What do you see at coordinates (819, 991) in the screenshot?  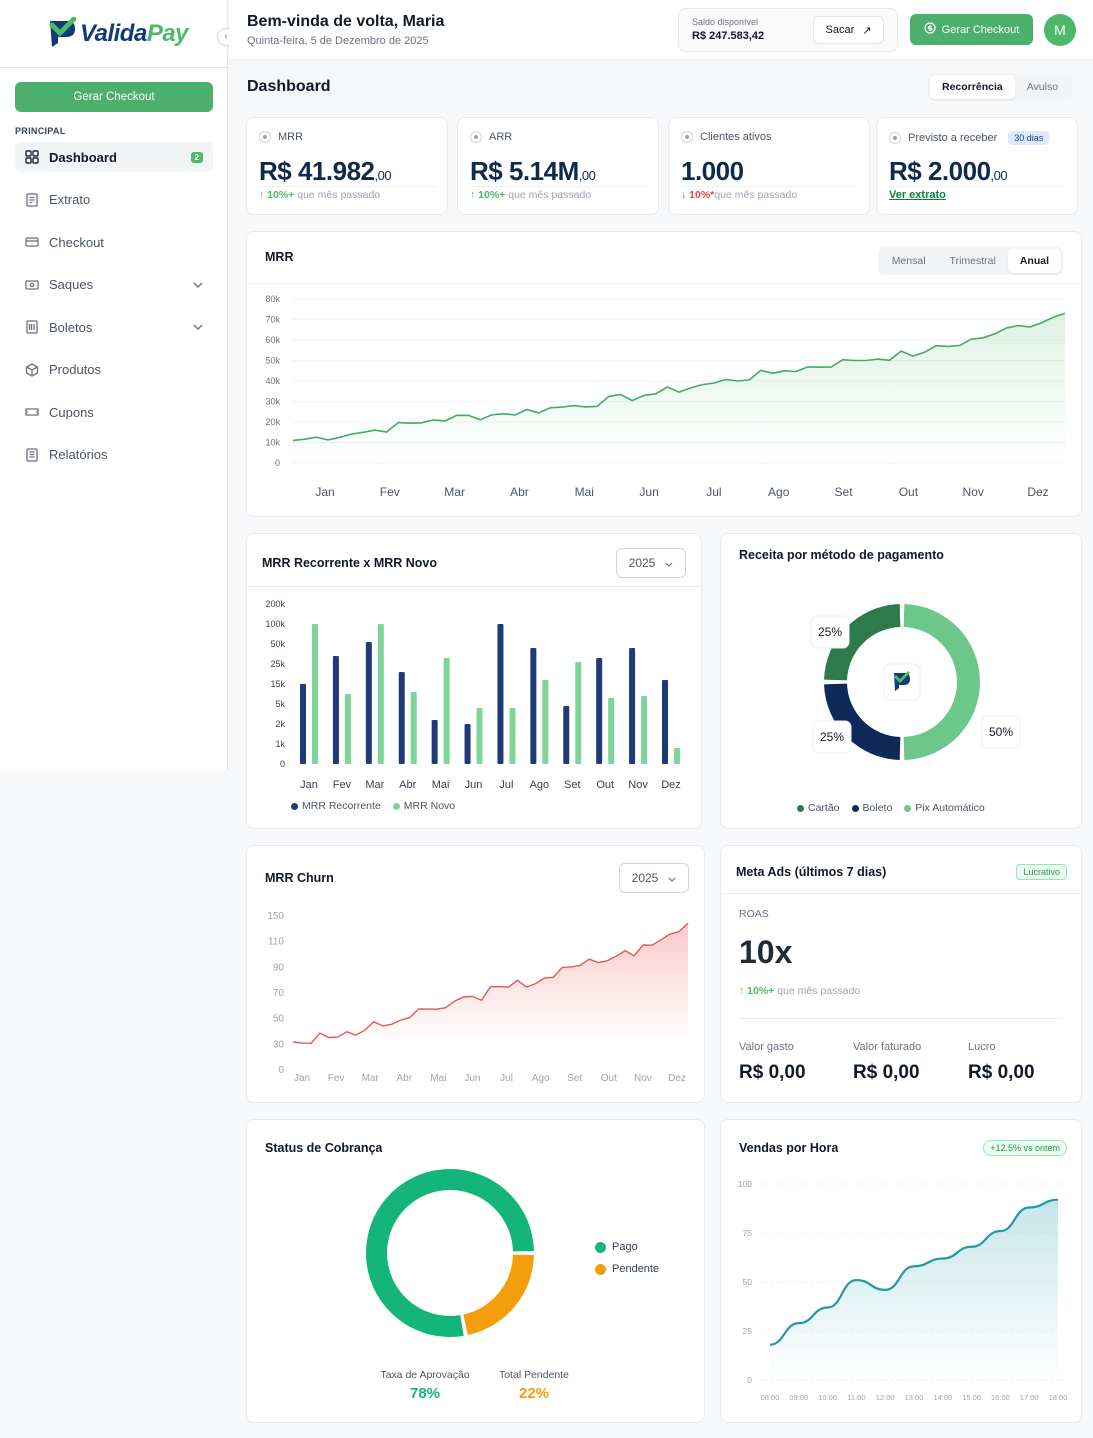 I see `trend-text: que mês passado` at bounding box center [819, 991].